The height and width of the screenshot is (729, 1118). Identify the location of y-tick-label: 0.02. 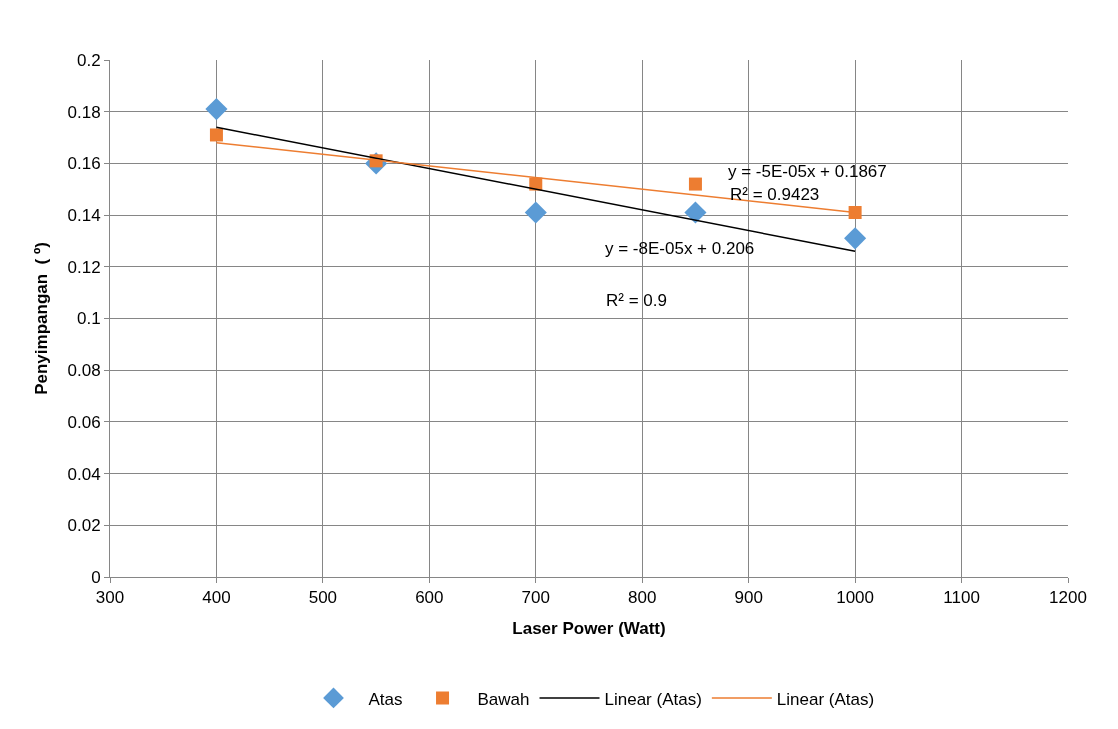
(84, 526).